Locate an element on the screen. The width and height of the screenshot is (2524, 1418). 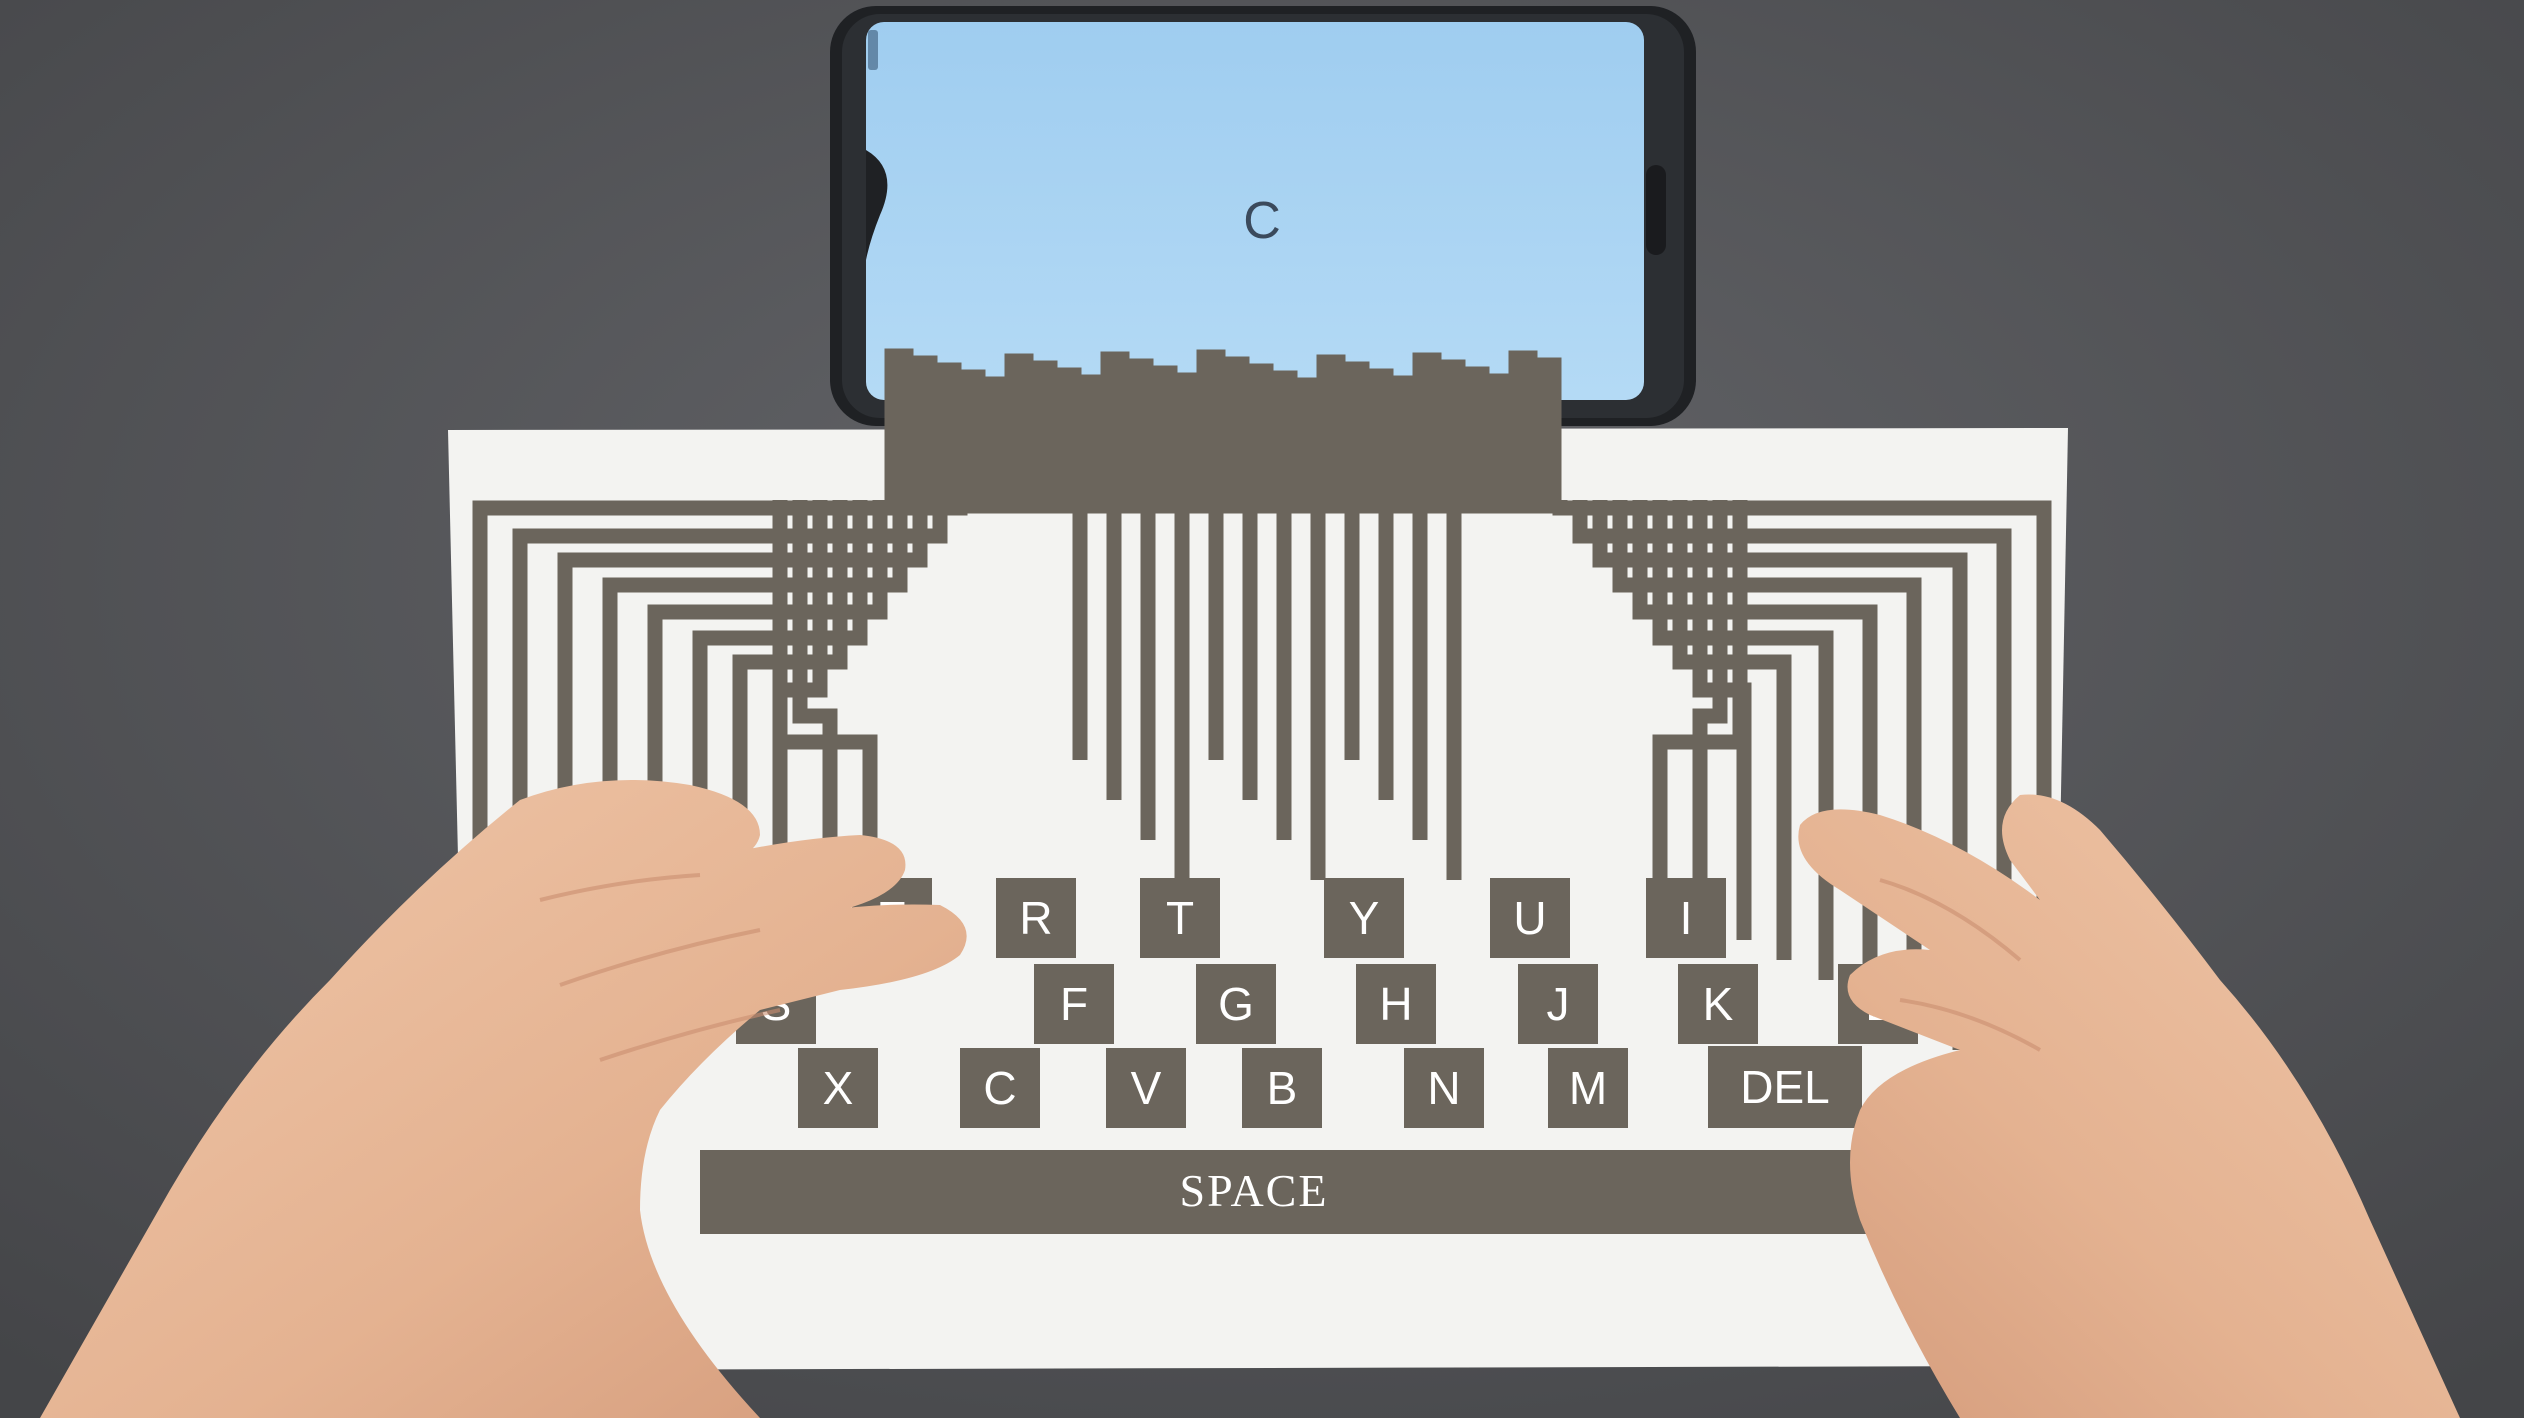
del-key is located at coordinates (1785, 1087).